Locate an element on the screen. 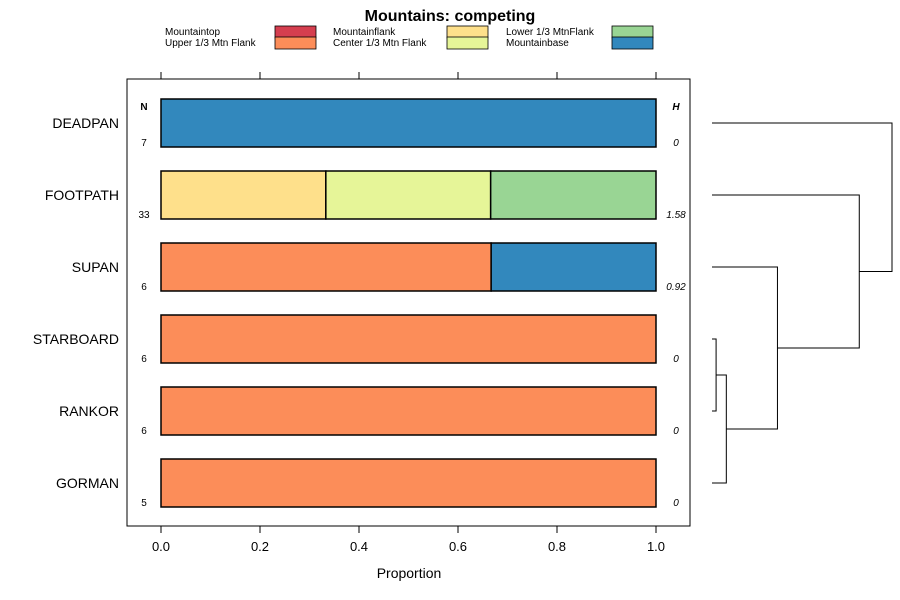 This screenshot has width=900, height=600. x-tick-label-3: 0.6 is located at coordinates (458, 546).